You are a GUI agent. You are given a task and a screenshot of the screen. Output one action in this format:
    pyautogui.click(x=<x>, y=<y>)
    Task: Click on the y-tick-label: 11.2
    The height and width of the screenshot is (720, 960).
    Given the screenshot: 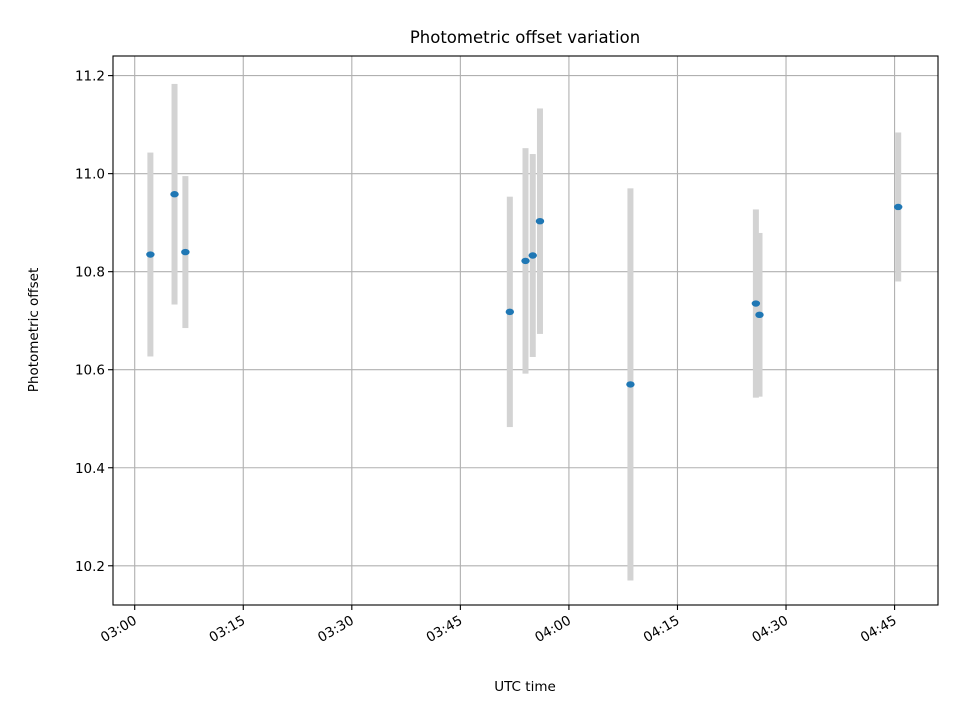 What is the action you would take?
    pyautogui.click(x=90, y=77)
    